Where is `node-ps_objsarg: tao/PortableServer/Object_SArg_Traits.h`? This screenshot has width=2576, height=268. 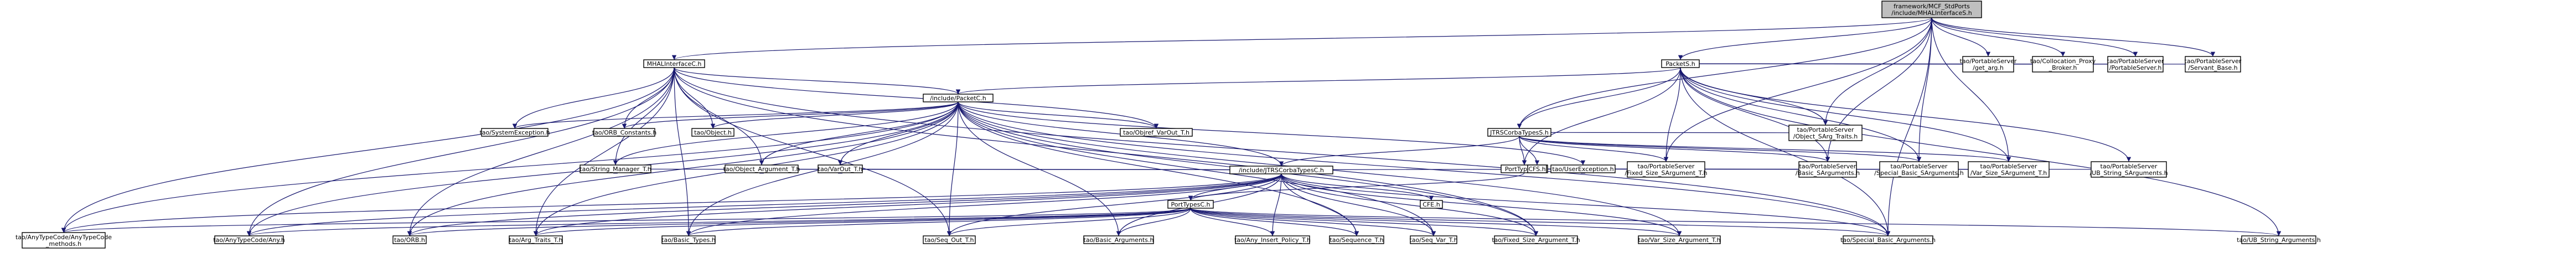
node-ps_objsarg: tao/PortableServer/Object_SArg_Traits.h is located at coordinates (1825, 133).